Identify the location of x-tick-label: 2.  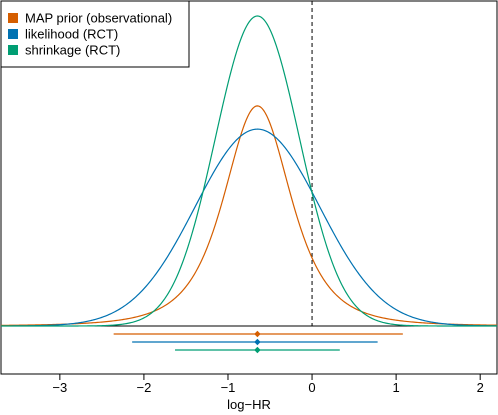
(480, 387).